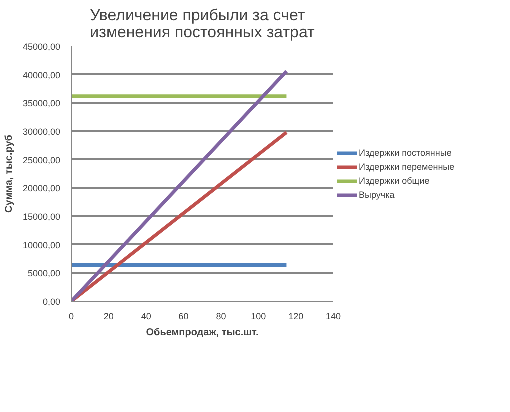  What do you see at coordinates (41, 160) in the screenshot?
I see `y-tick-label: 25000,00` at bounding box center [41, 160].